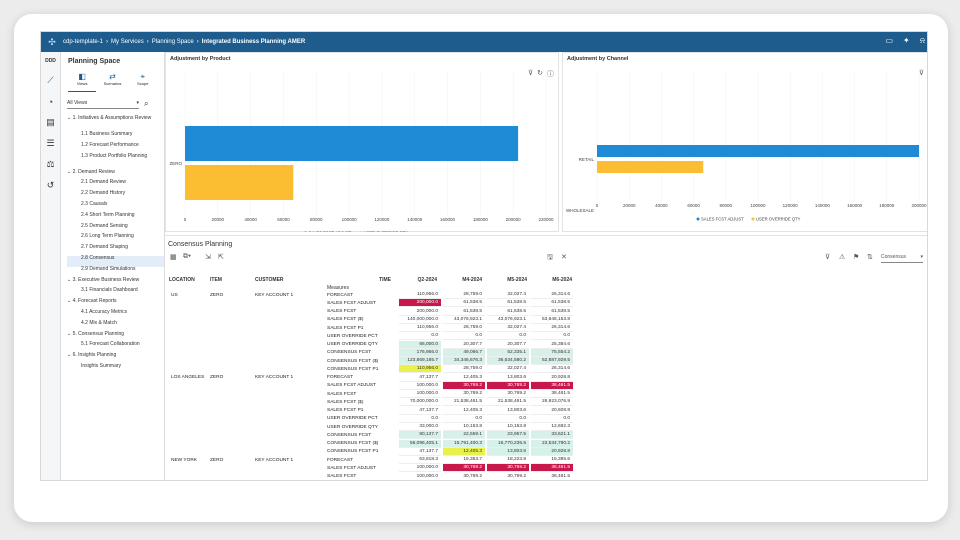 This screenshot has width=960, height=540. What do you see at coordinates (420, 320) in the screenshot?
I see `value-cell: 140,000,000.0` at bounding box center [420, 320].